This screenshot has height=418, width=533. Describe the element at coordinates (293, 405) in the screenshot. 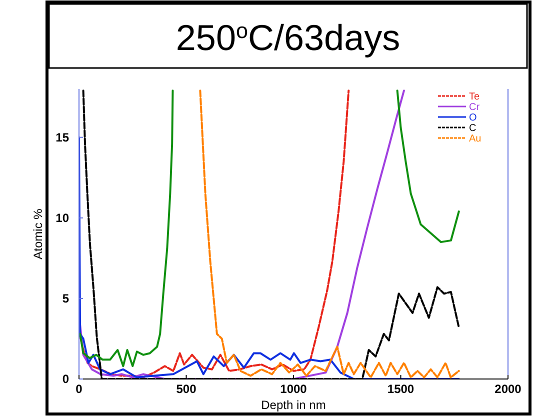

I see `x-axis-title: Depth in nm` at that location.